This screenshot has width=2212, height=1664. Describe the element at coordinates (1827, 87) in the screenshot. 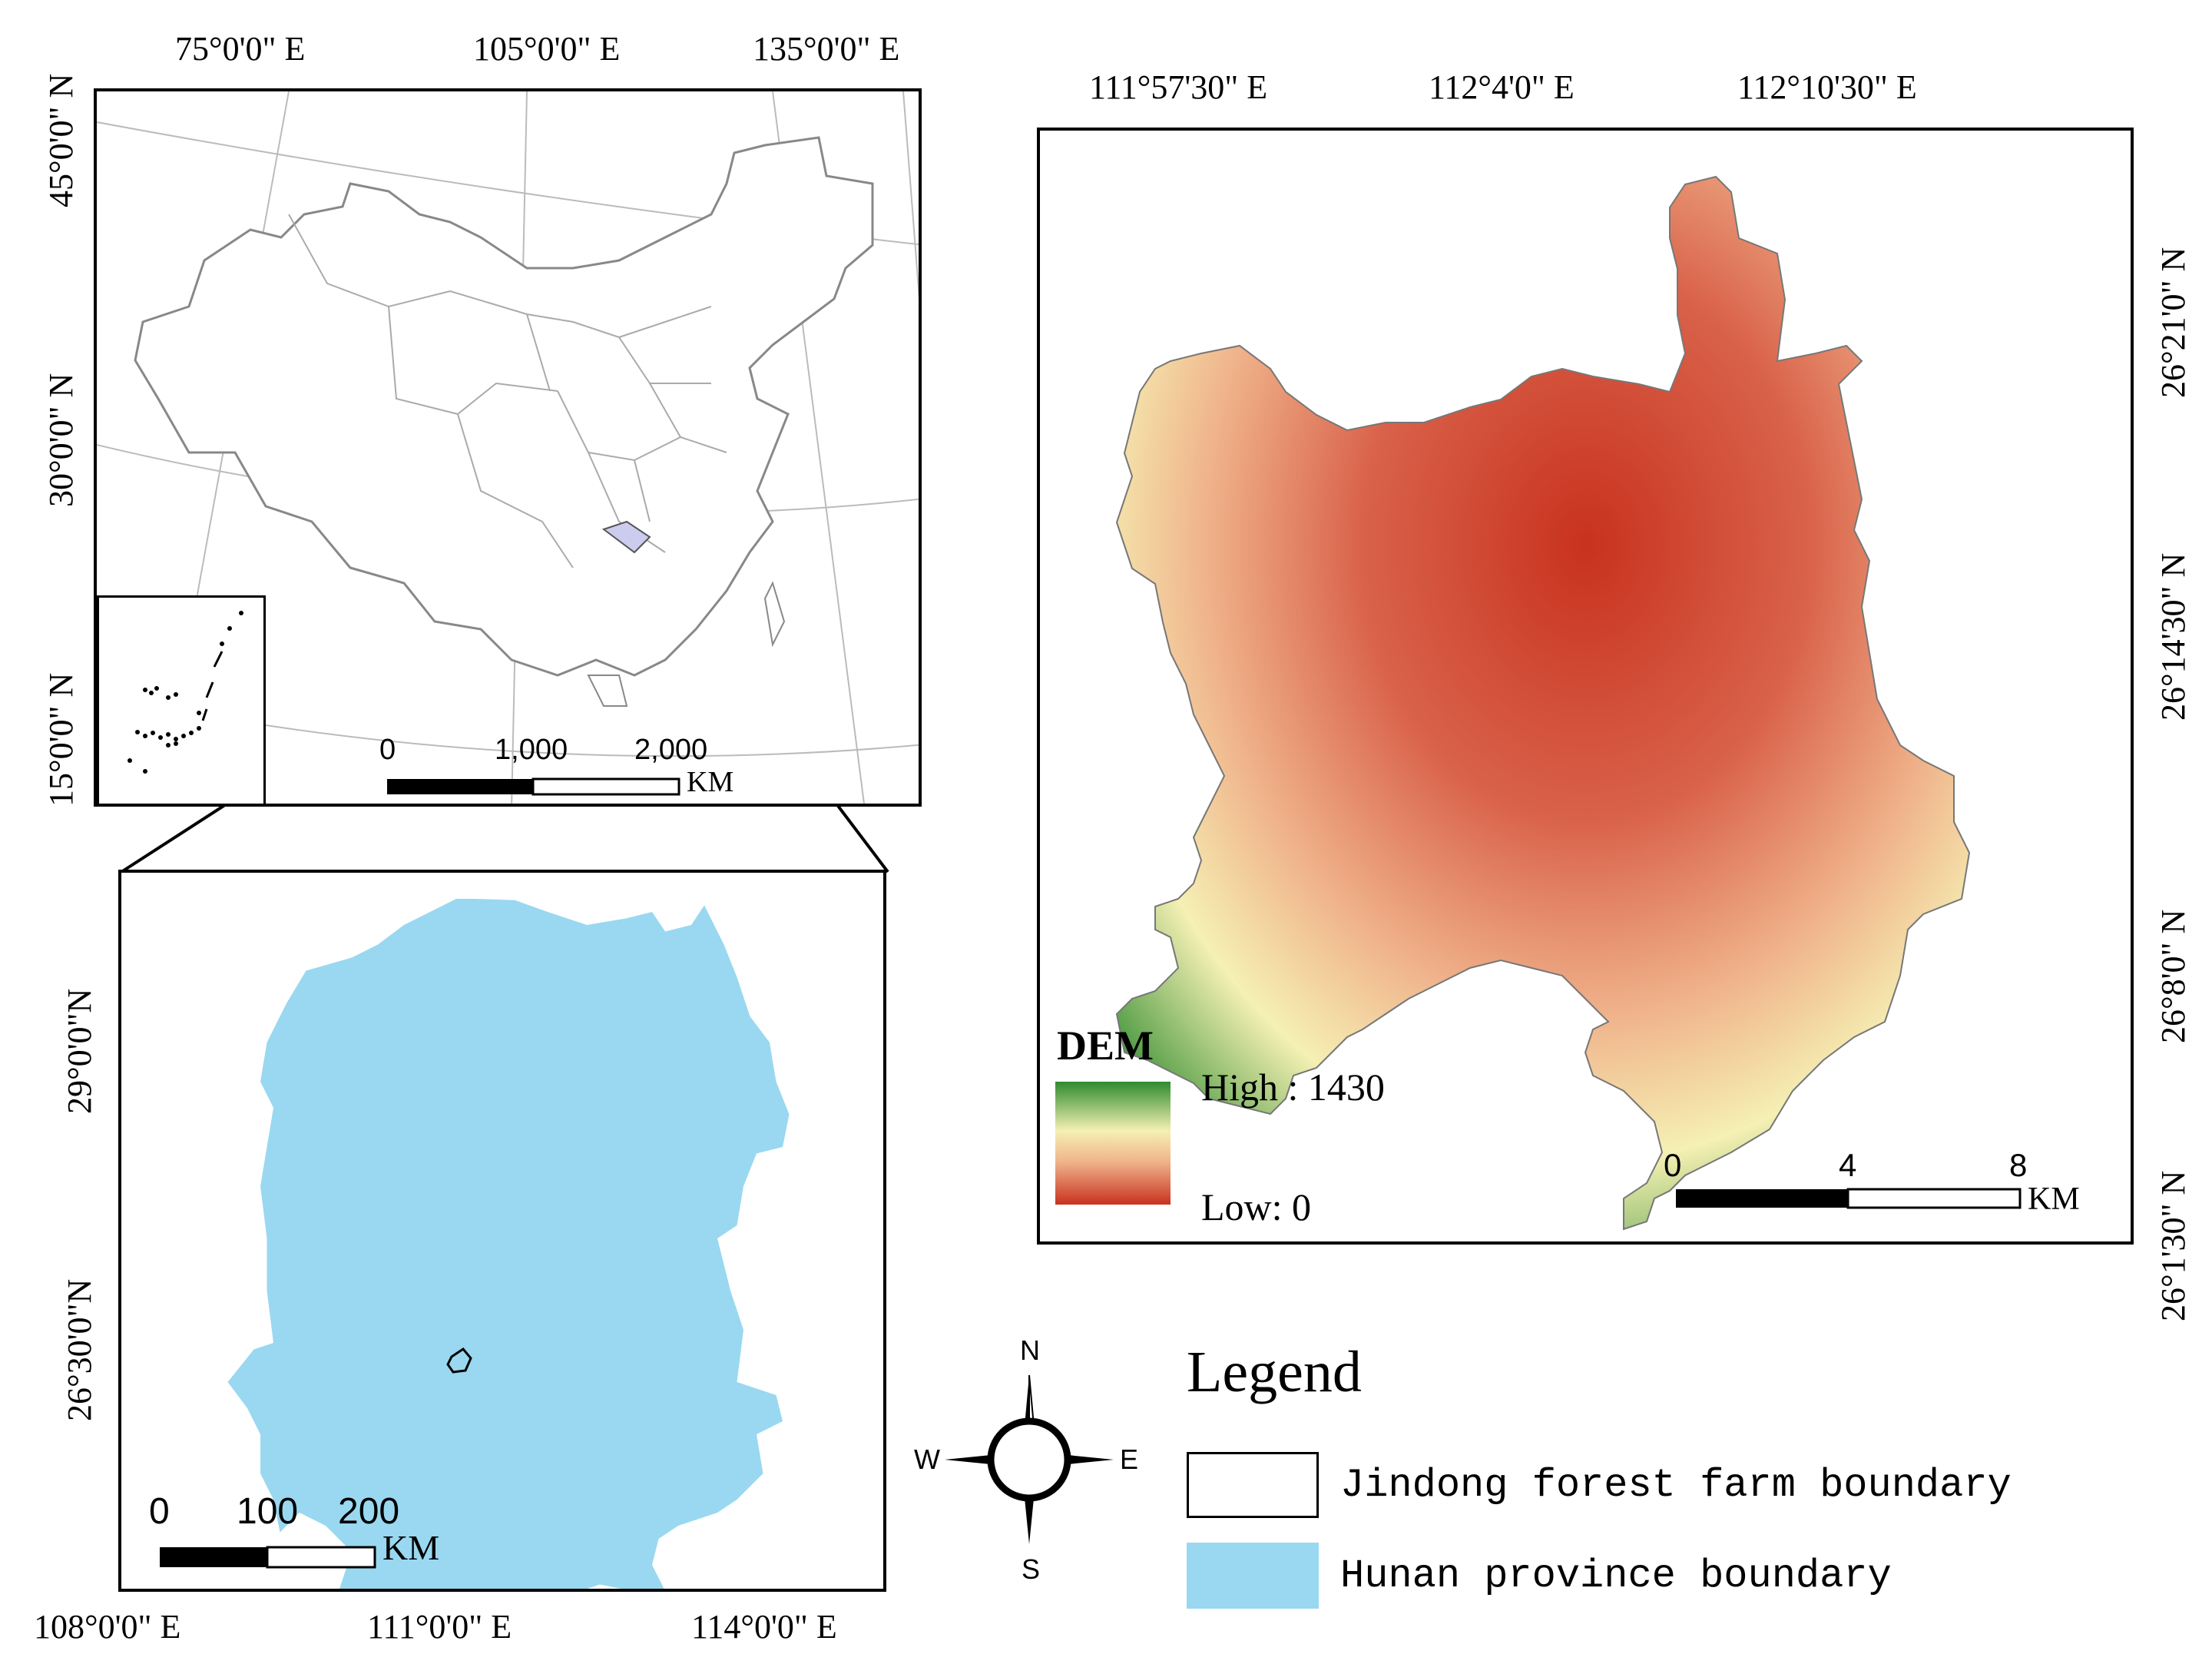

I see `dem-lon-label-3: 112°10'30" E` at that location.